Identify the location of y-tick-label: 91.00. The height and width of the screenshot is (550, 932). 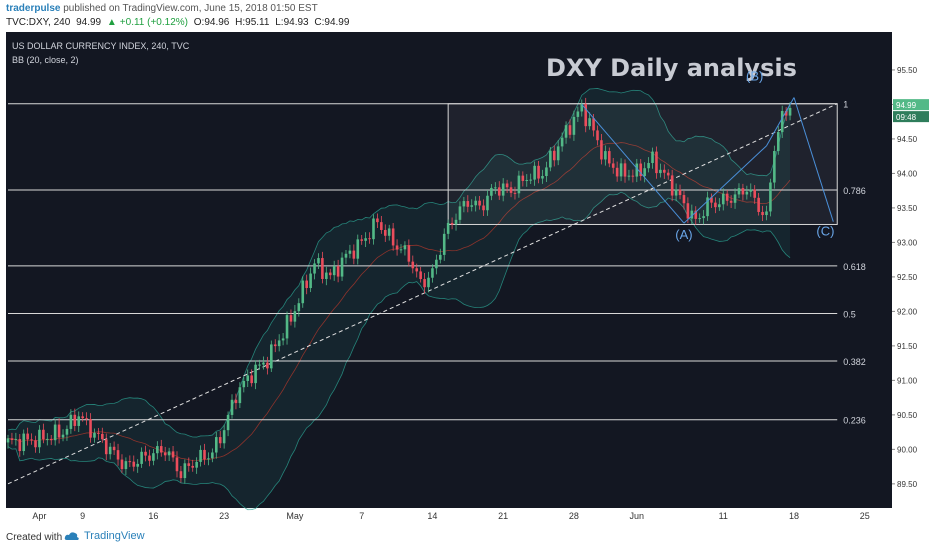
(907, 380).